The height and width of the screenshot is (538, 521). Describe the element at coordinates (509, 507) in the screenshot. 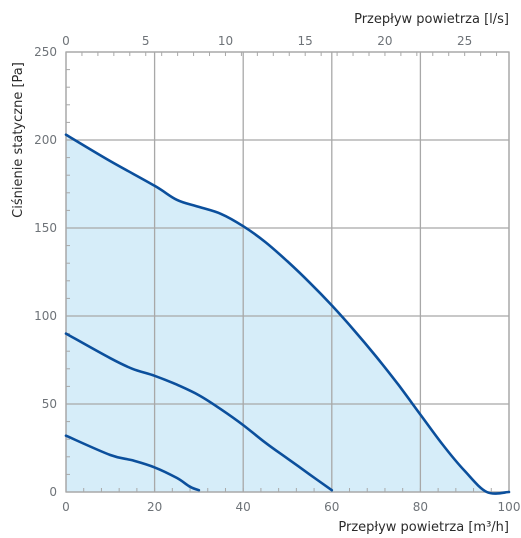

I see `x-bottom-tick-label: 100` at that location.